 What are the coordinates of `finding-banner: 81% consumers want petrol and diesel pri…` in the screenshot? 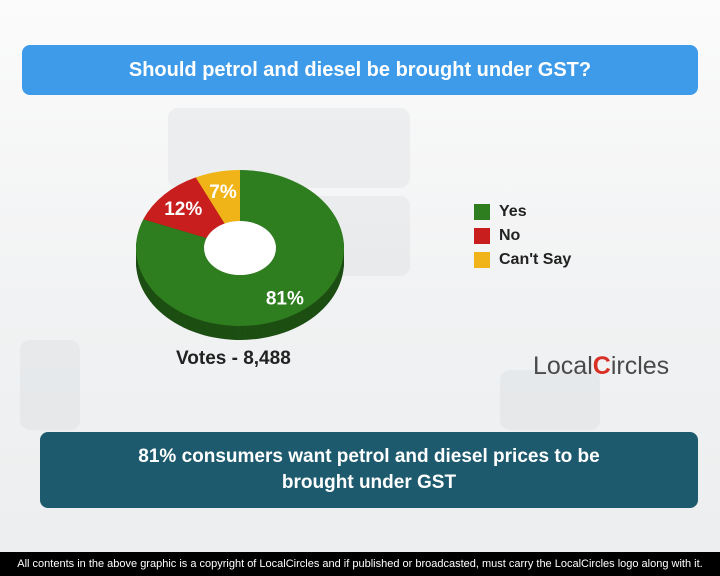 It's located at (369, 470).